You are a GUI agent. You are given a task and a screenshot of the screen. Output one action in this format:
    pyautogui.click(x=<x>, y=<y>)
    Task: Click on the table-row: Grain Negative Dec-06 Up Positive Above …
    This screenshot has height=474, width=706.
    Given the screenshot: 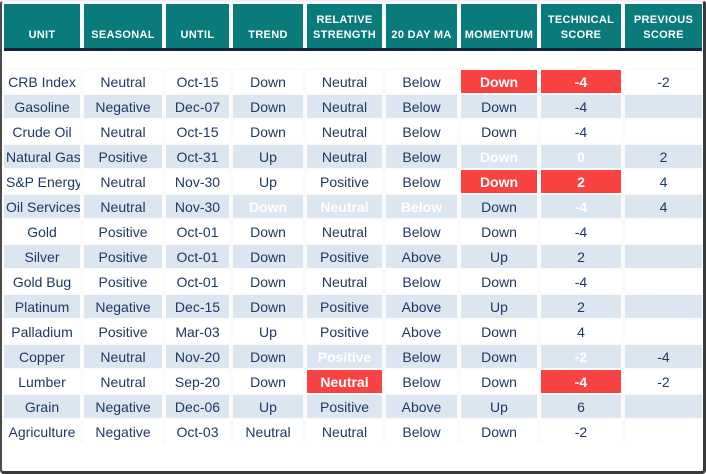 What is the action you would take?
    pyautogui.click(x=353, y=405)
    